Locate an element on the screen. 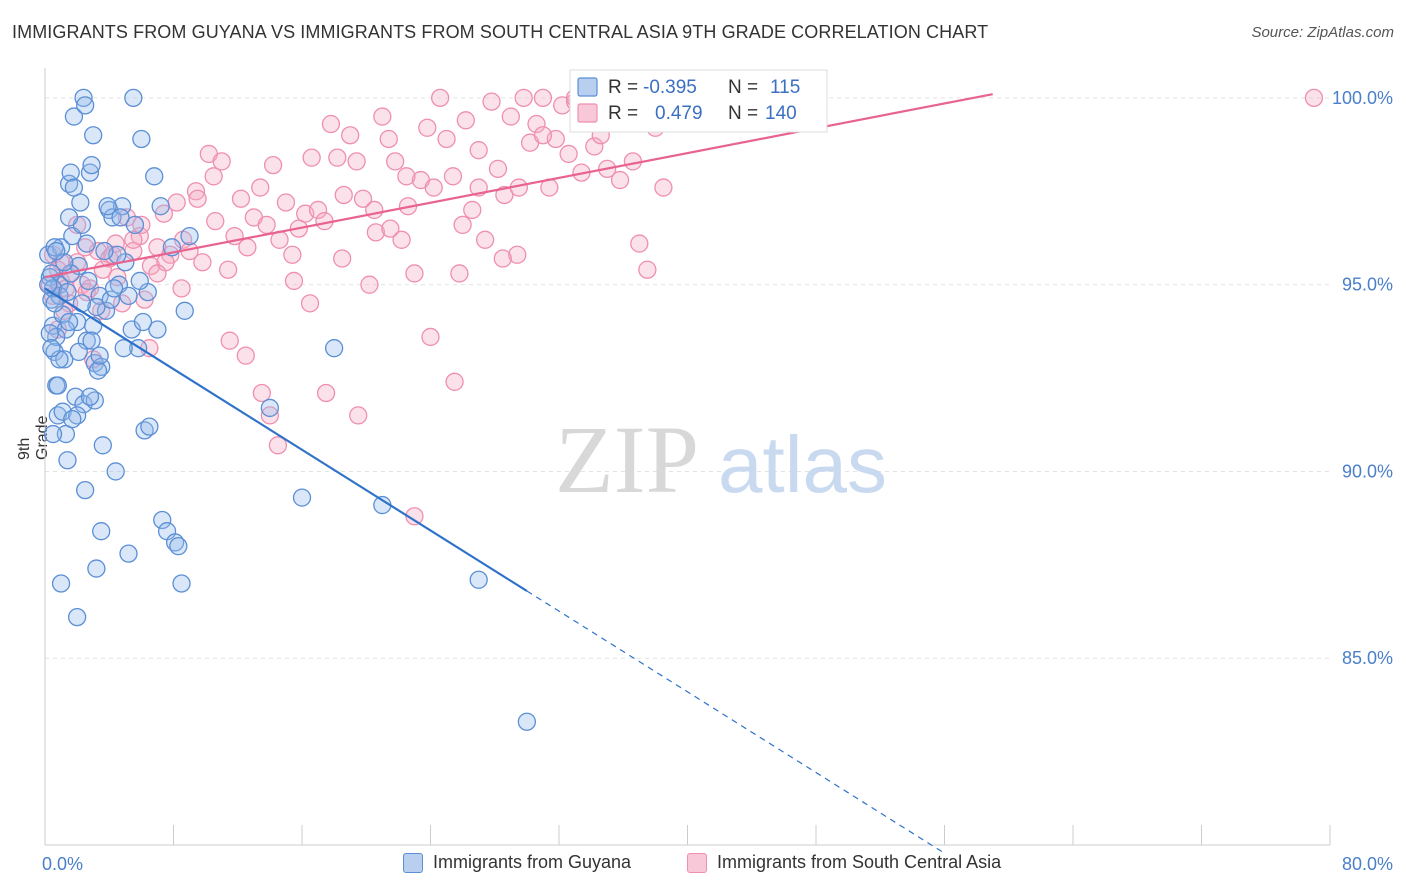 Image resolution: width=1406 pixels, height=892 pixels. legend-item-guyana: Immigrants from Guyana is located at coordinates (517, 862).